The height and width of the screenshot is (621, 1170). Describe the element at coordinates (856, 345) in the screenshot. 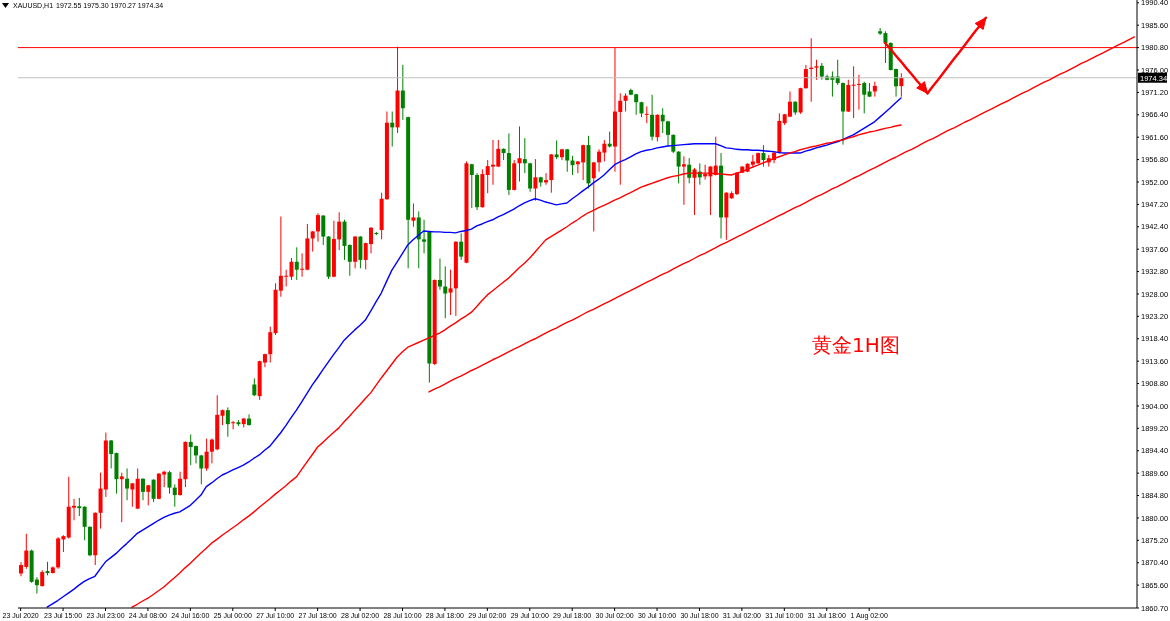

I see `annotation: 黄金1H图` at that location.